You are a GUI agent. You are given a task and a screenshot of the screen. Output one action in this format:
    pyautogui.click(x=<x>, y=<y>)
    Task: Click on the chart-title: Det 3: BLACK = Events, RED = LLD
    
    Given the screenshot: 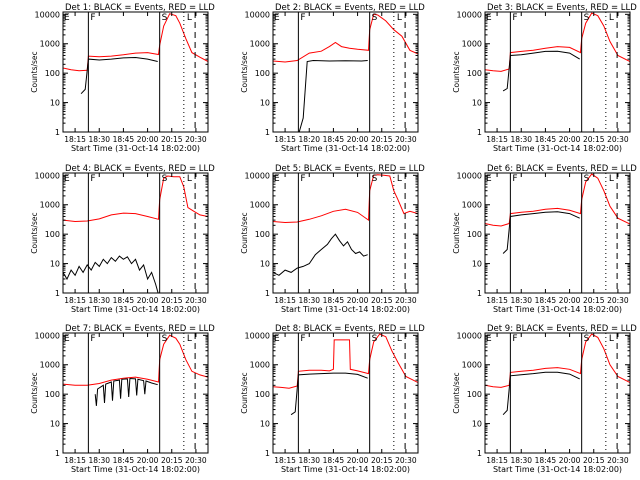 What is the action you would take?
    pyautogui.click(x=562, y=8)
    